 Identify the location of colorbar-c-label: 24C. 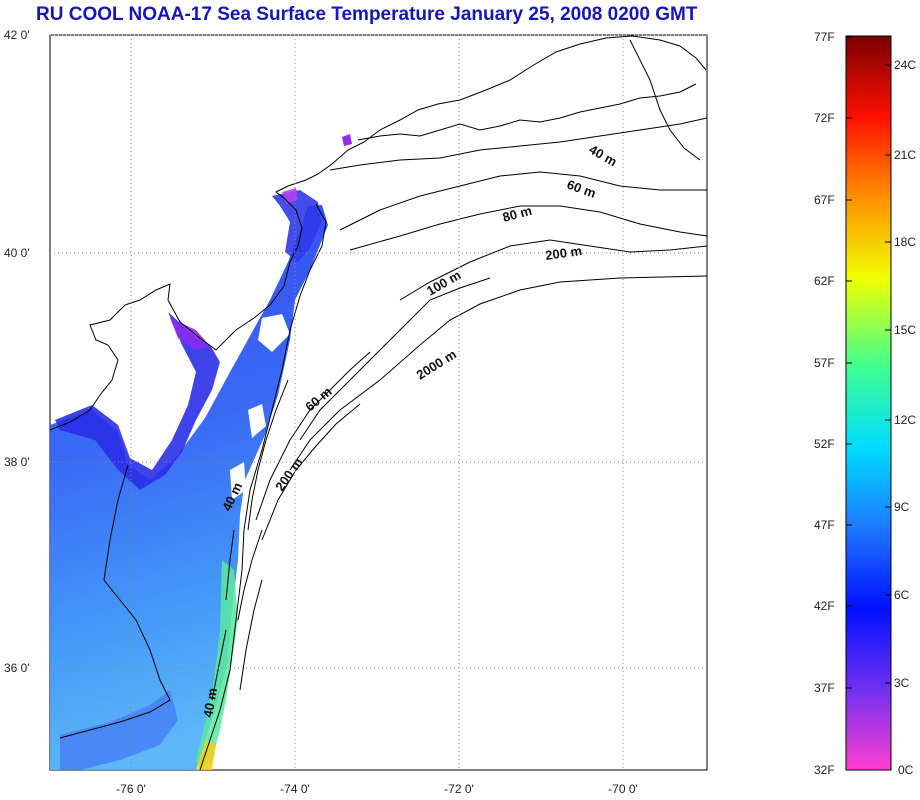
(905, 65).